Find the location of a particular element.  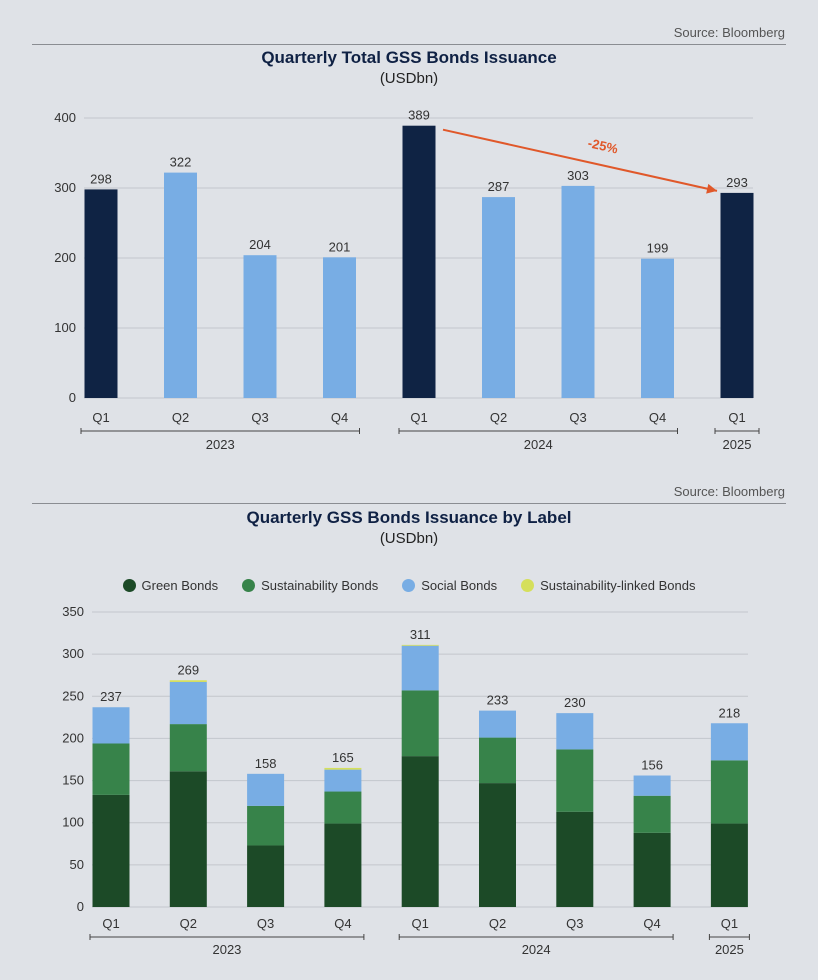

data-label: 199 is located at coordinates (658, 248).